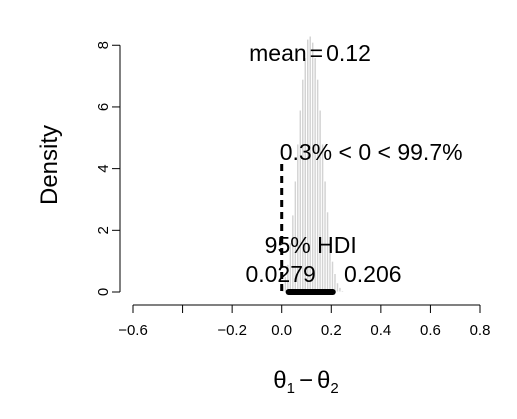 This screenshot has height=419, width=517. Describe the element at coordinates (373, 274) in the screenshot. I see `hdi-high-label: 0.206` at that location.